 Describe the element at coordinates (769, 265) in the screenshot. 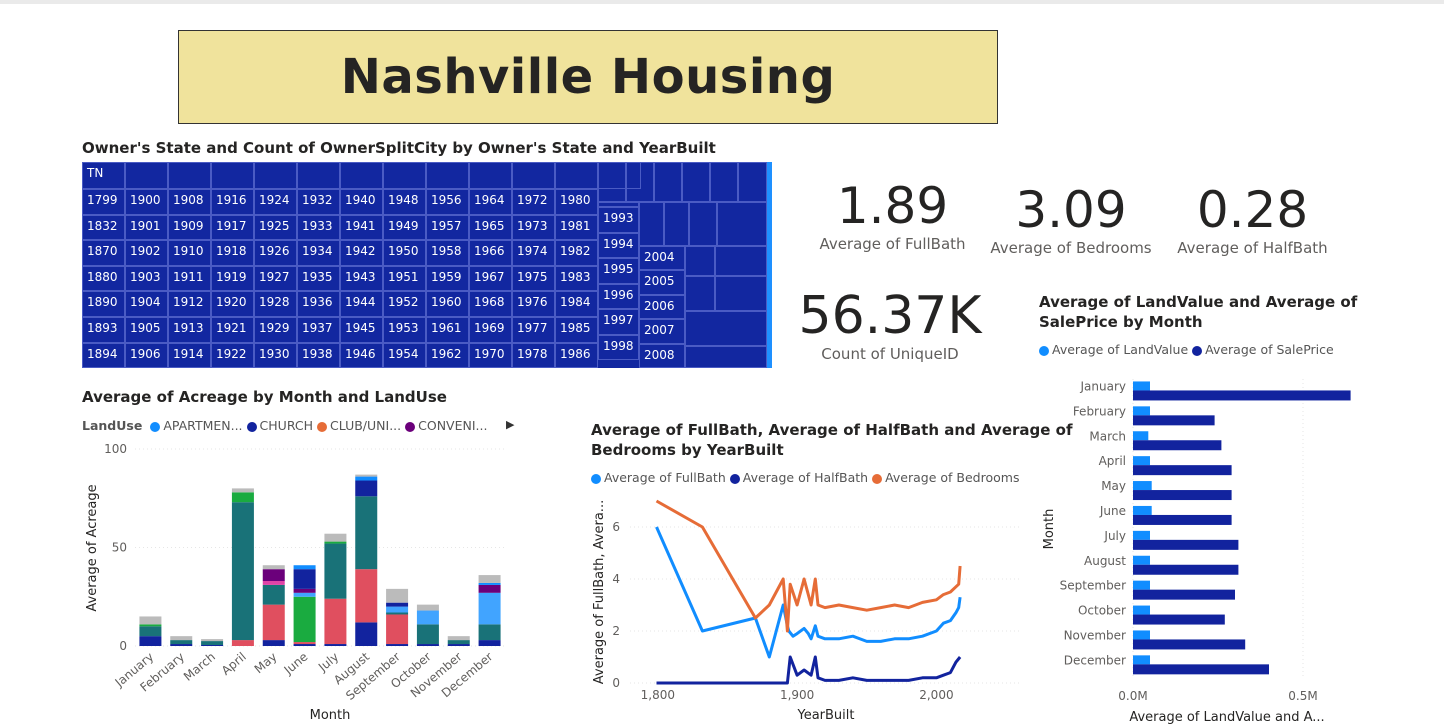

I see `treemap-scrollbar` at that location.